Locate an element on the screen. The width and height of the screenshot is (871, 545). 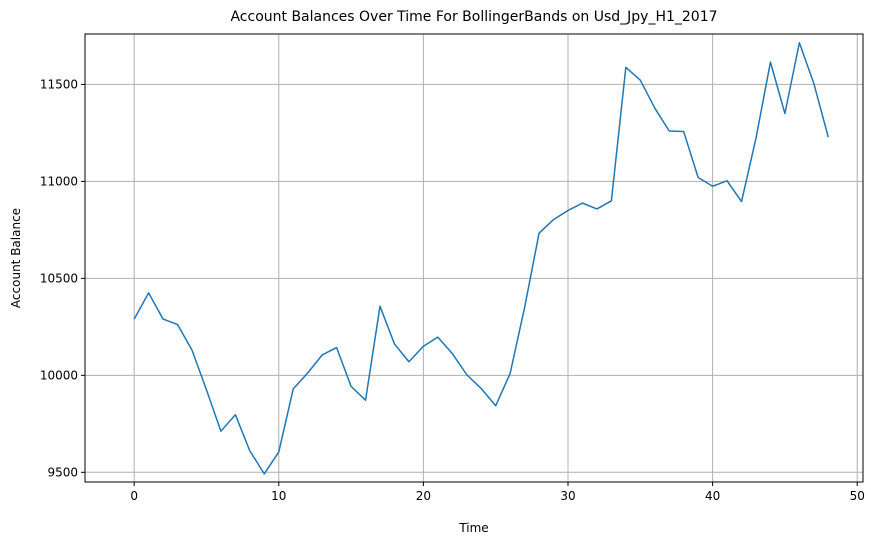
x-tick-label: 10 is located at coordinates (278, 496).